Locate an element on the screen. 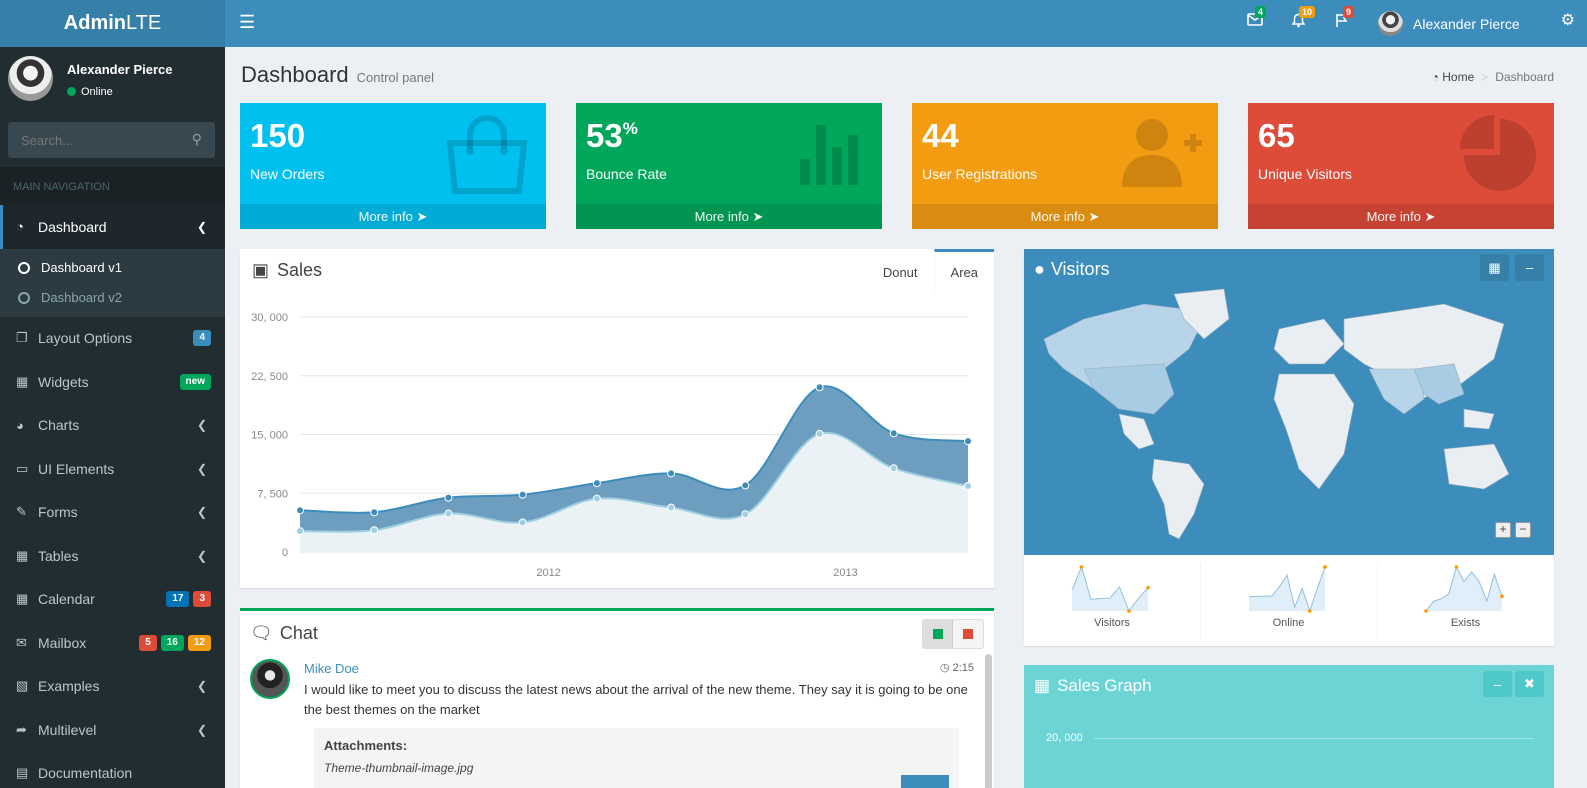  sparkline-line is located at coordinates (1464, 588).